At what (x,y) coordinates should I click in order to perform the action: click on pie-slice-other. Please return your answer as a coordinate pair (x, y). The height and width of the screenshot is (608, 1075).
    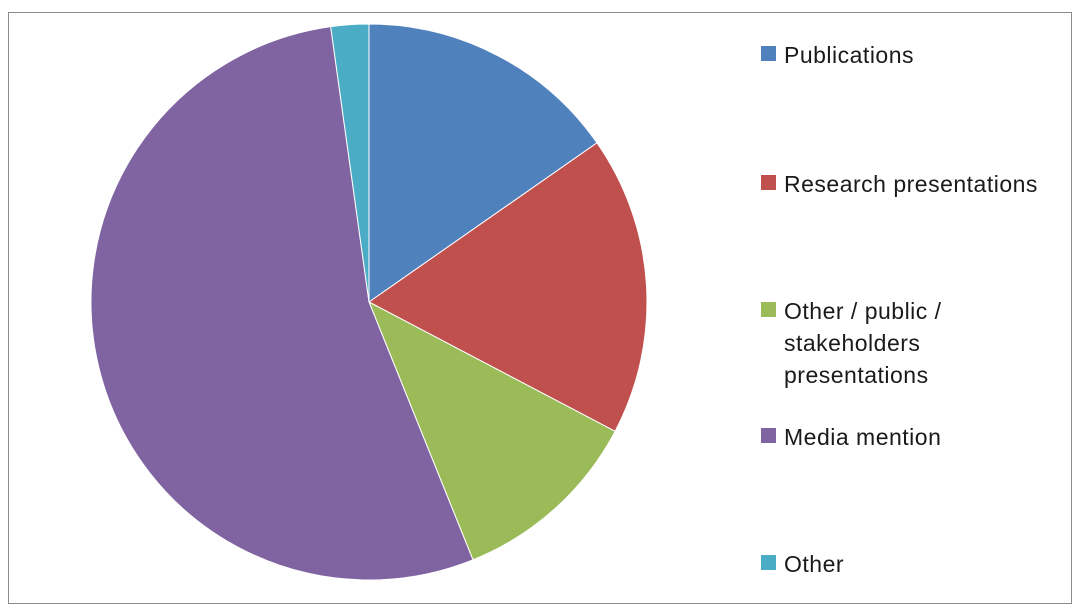
    Looking at the image, I should click on (350, 163).